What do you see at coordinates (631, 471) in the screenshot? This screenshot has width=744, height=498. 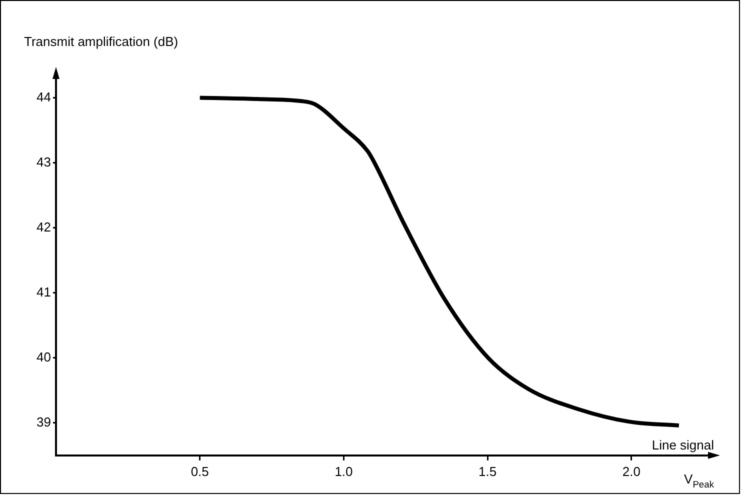 I see `x-tick-label: 2.0` at bounding box center [631, 471].